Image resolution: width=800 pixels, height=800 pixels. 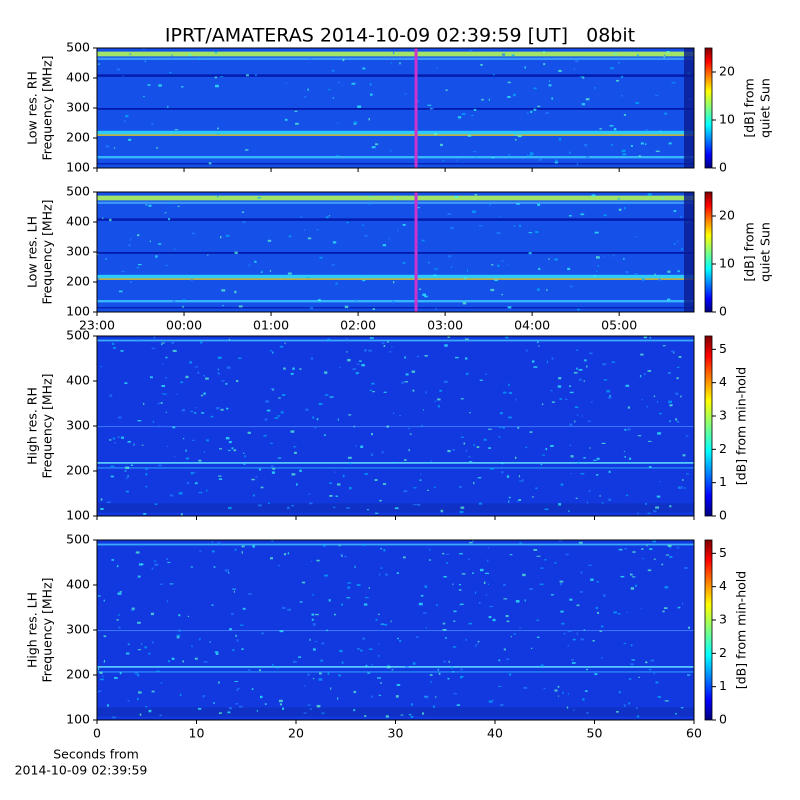 What do you see at coordinates (495, 733) in the screenshot?
I see `x-tick-label: 40` at bounding box center [495, 733].